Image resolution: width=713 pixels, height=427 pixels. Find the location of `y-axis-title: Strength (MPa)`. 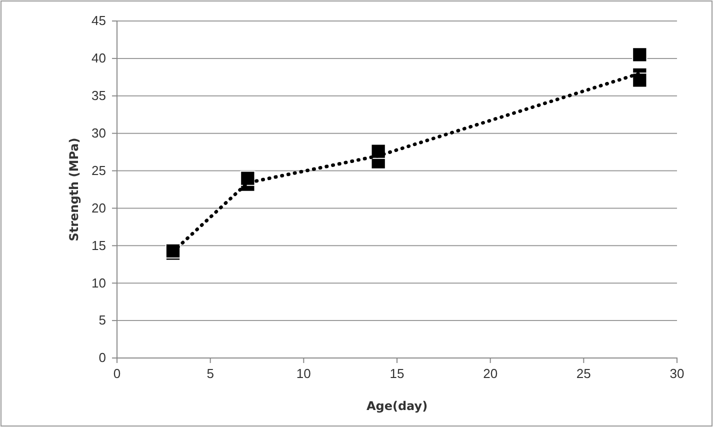

y-axis-title: Strength (MPa) is located at coordinates (74, 190).